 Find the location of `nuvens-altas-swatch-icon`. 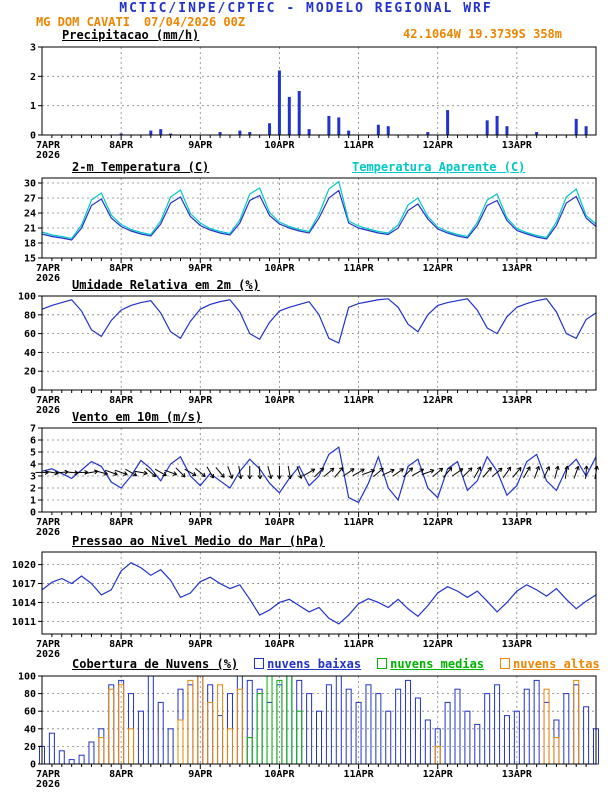

nuvens-altas-swatch-icon is located at coordinates (505, 663).